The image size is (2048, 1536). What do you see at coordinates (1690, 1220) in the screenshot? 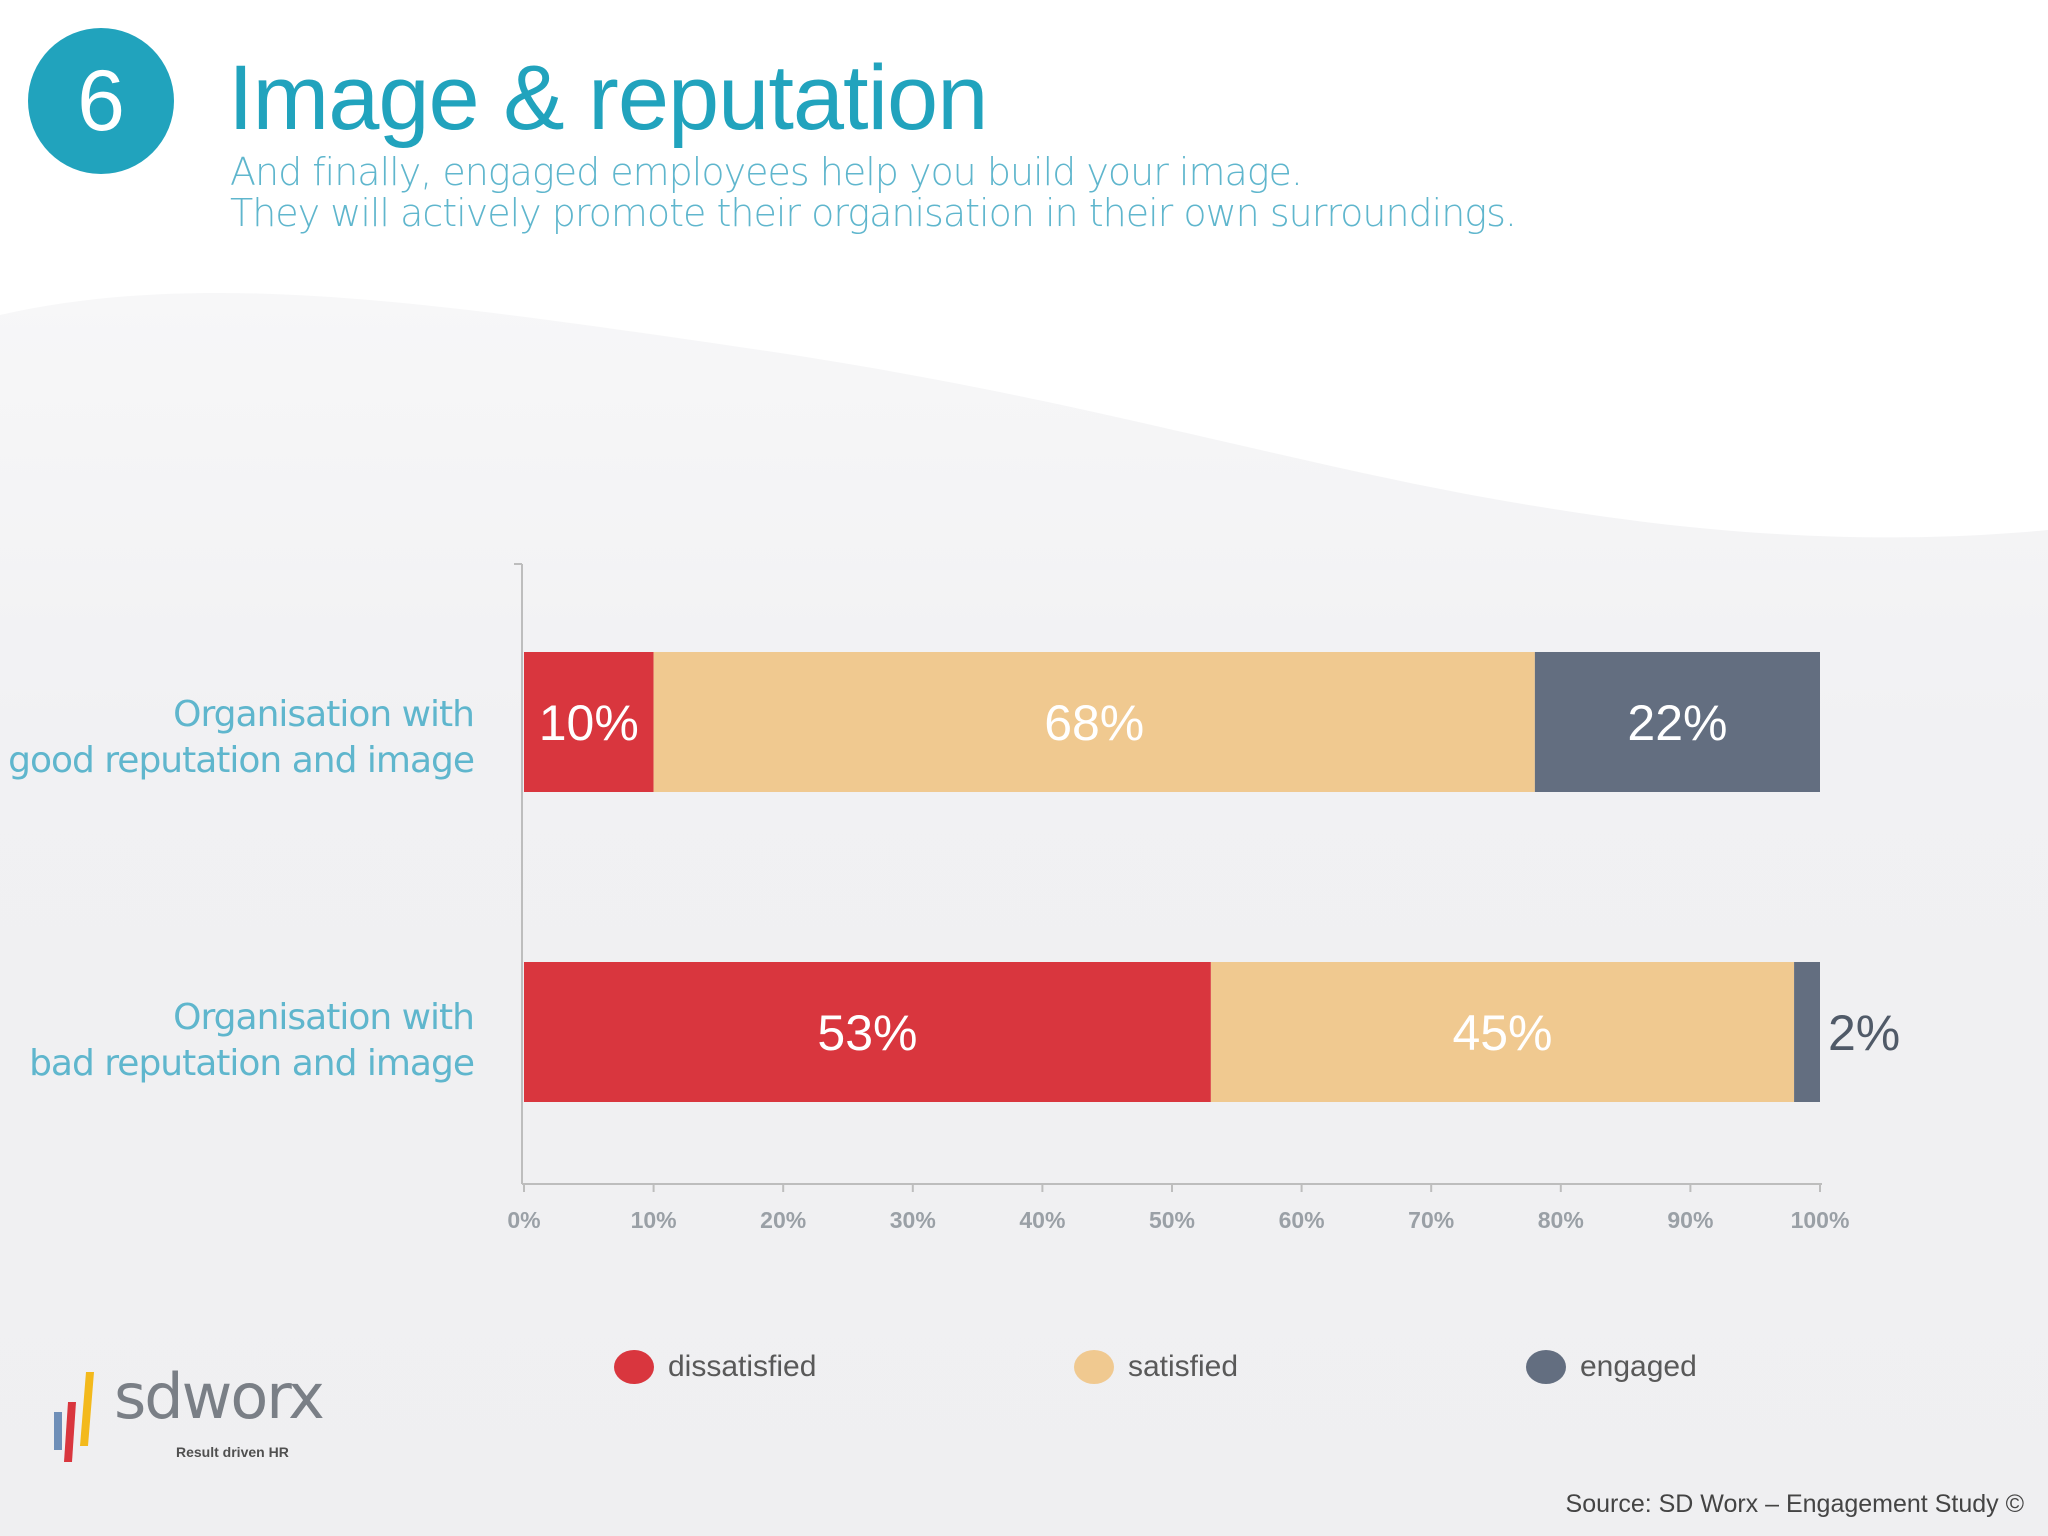
I see `x-tick-label: 90%` at bounding box center [1690, 1220].